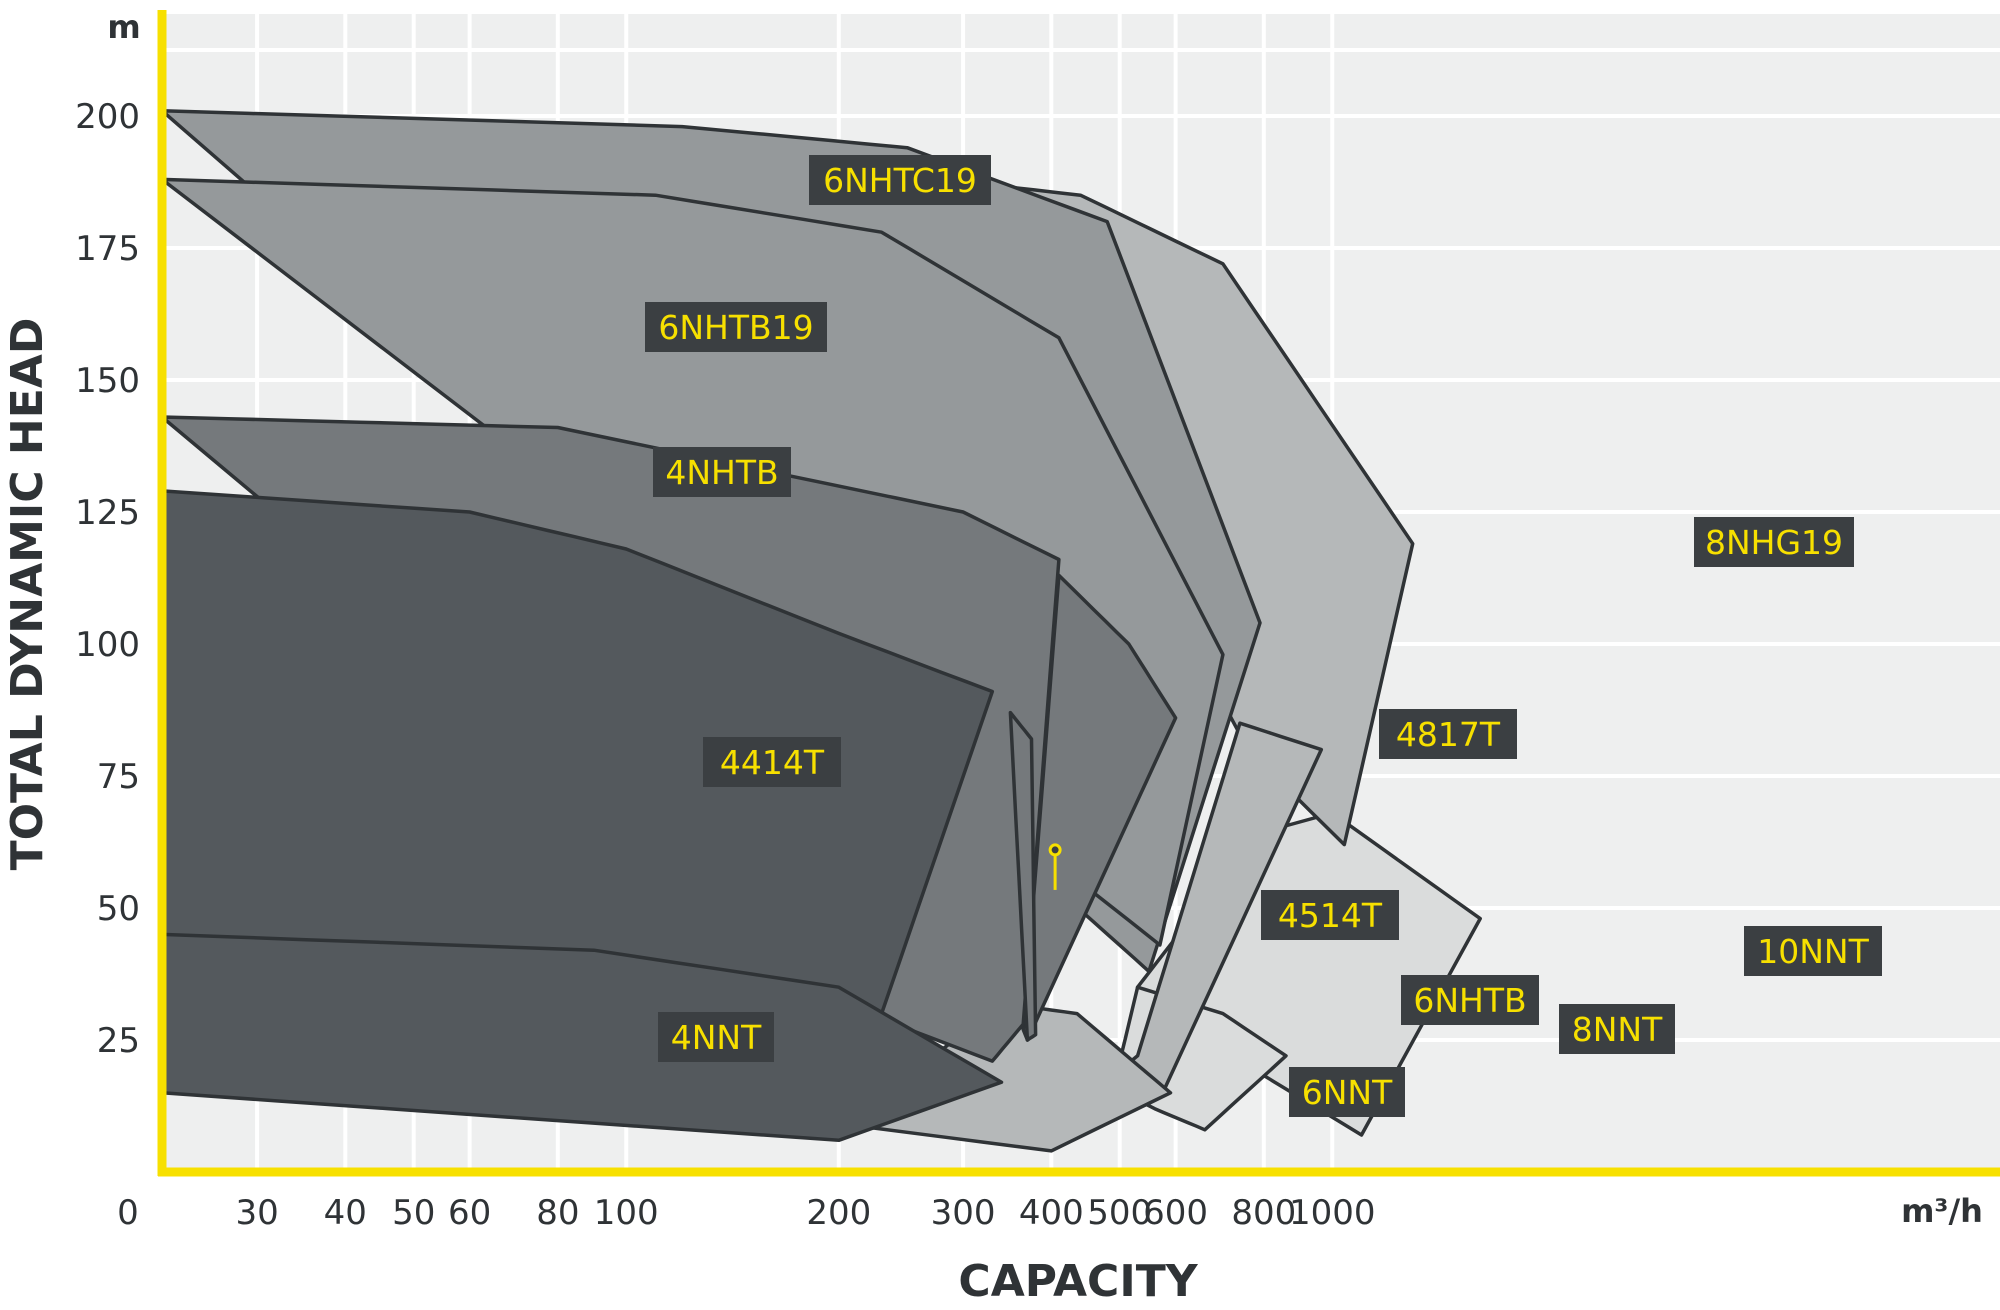 The width and height of the screenshot is (2000, 1310). Describe the element at coordinates (118, 909) in the screenshot. I see `y-tick-50: 50` at that location.